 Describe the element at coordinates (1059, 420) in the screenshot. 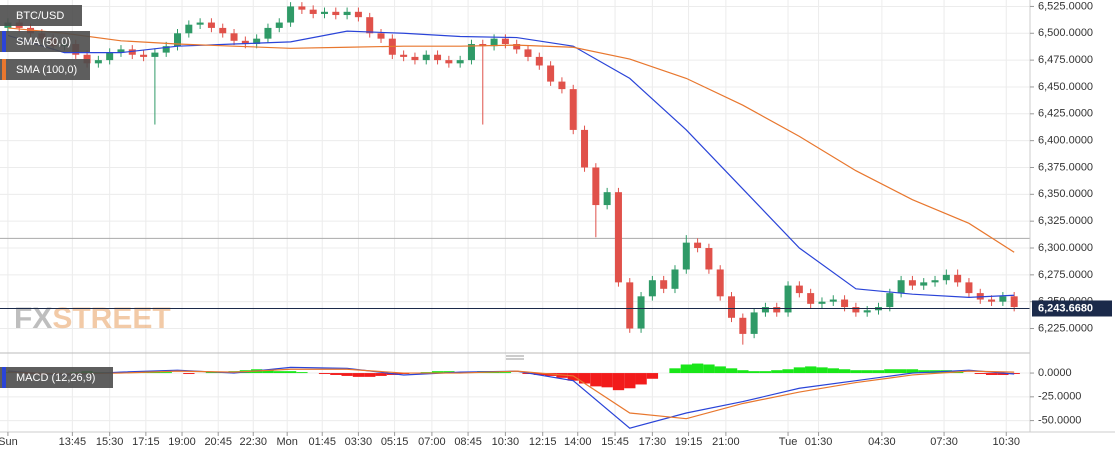

I see `y-tick-label: -50.0000` at that location.